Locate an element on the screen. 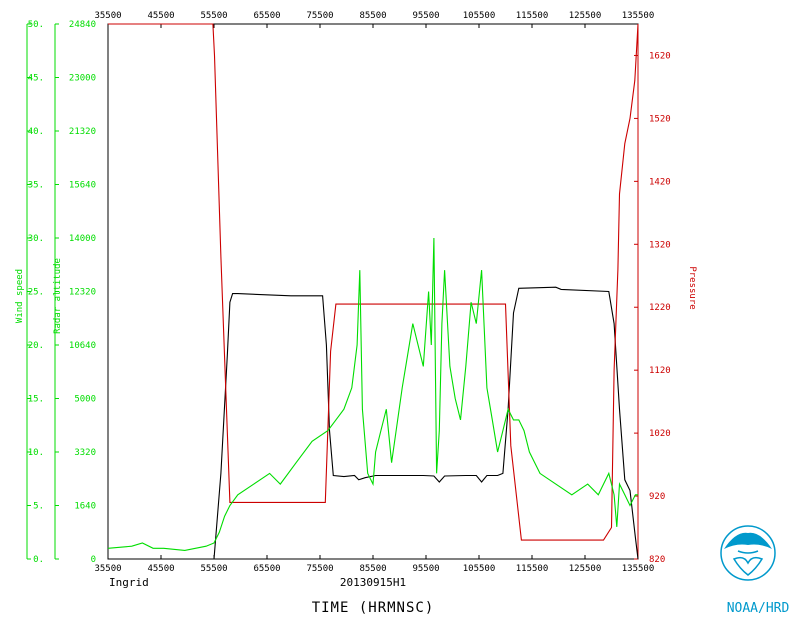  wind-speed-axis: 0. 5. 10. 15. 20. 25. 30. 35. 40. 45. 50. is located at coordinates (35, 292).